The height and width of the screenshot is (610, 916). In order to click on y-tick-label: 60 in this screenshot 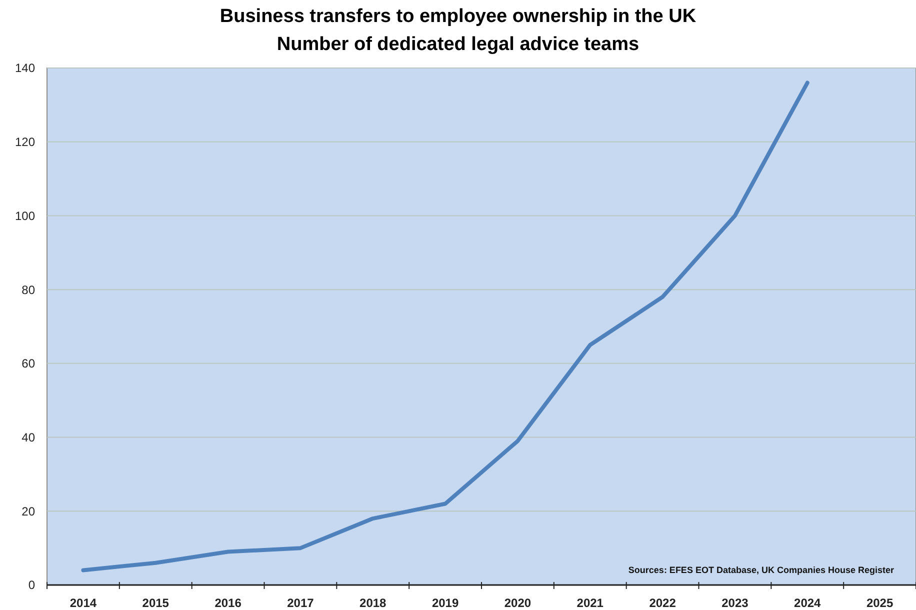, I will do `click(29, 363)`.